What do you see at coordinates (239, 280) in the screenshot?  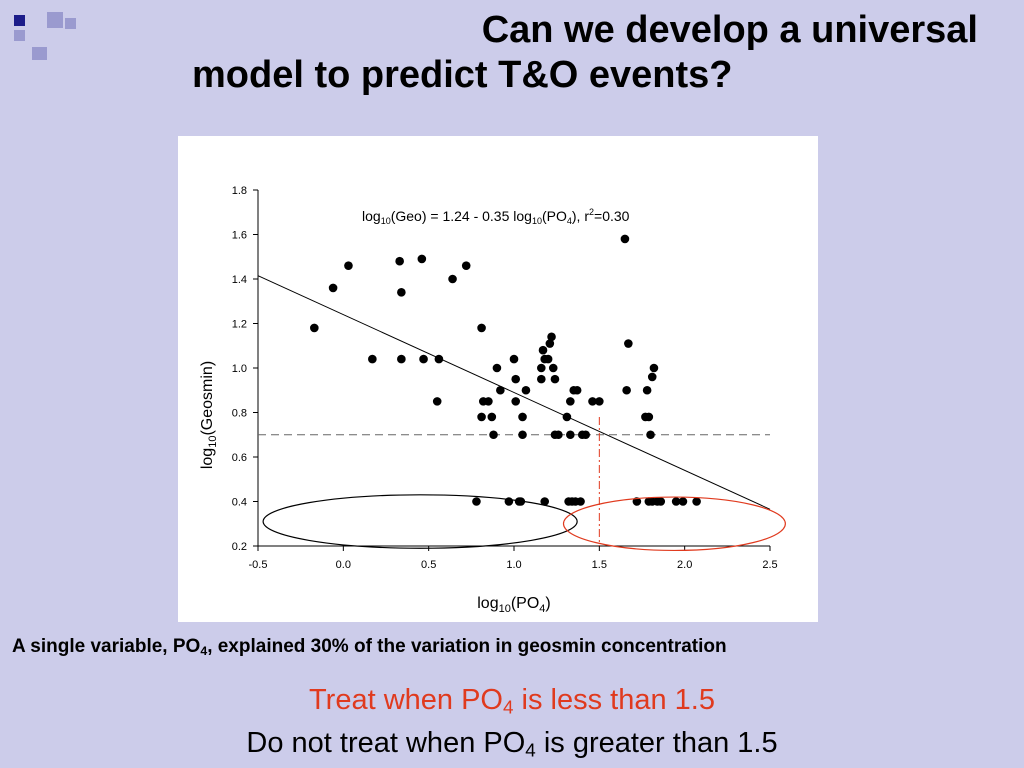 I see `y-tick-label: 1.4` at bounding box center [239, 280].